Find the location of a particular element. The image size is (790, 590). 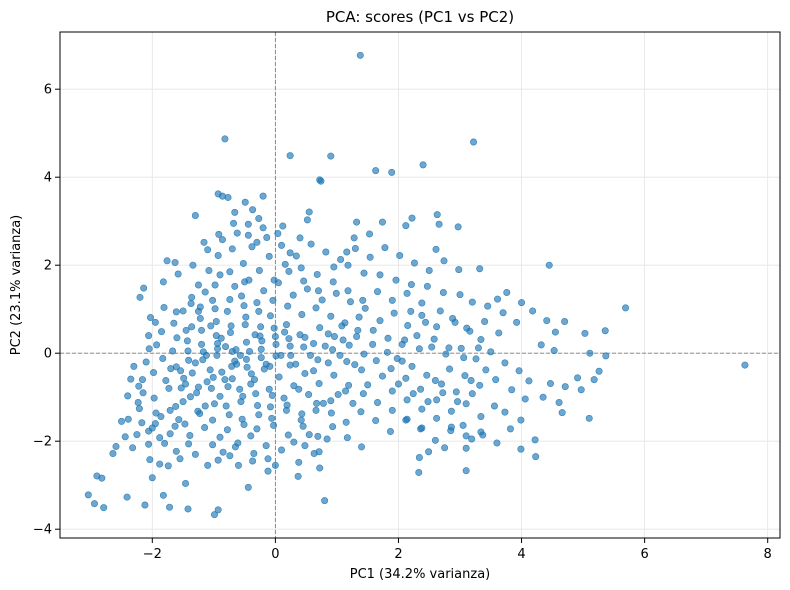

y-tick-label: 2 is located at coordinates (48, 266).